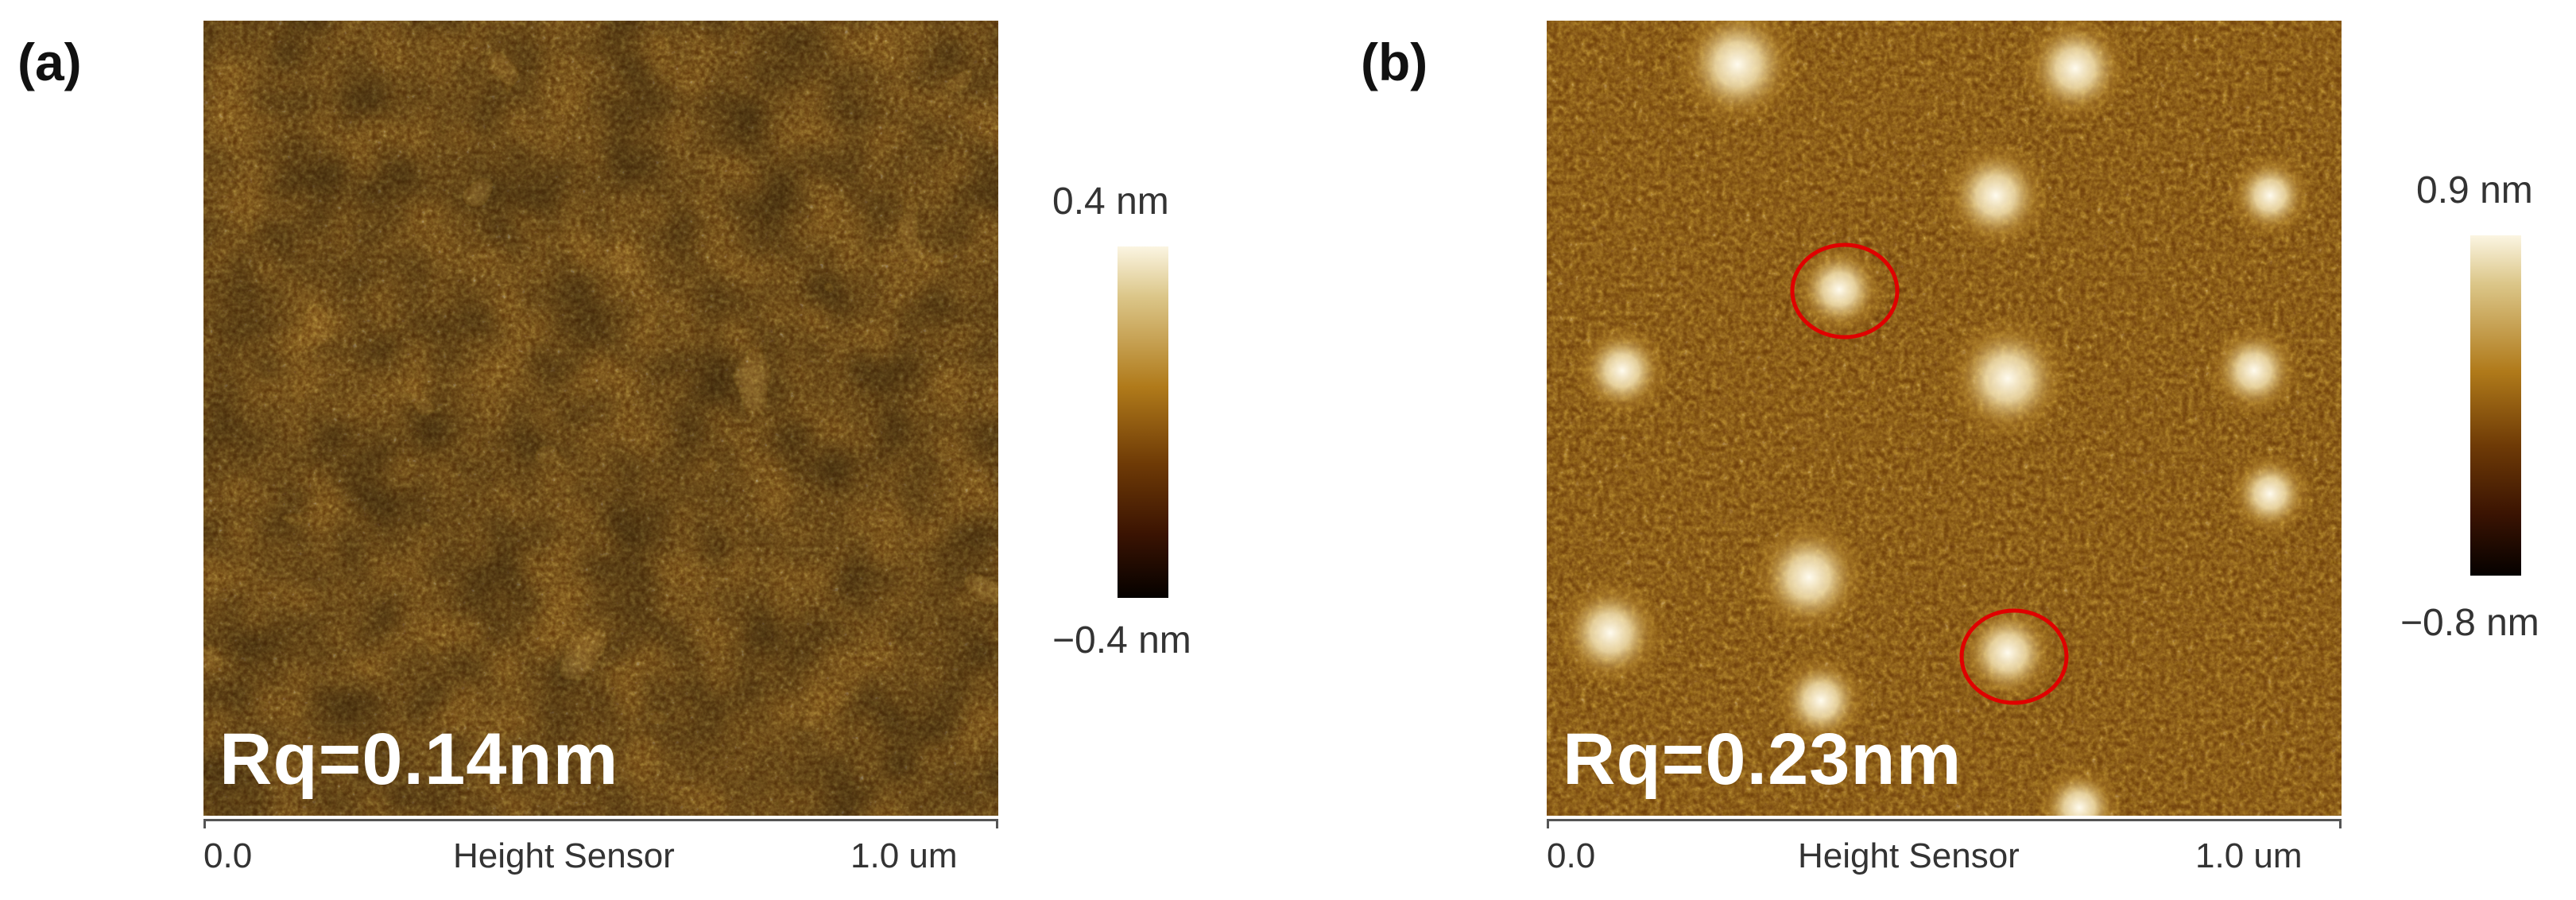 This screenshot has width=2576, height=900. I want to click on x-axis-tick-start-b, so click(1548, 824).